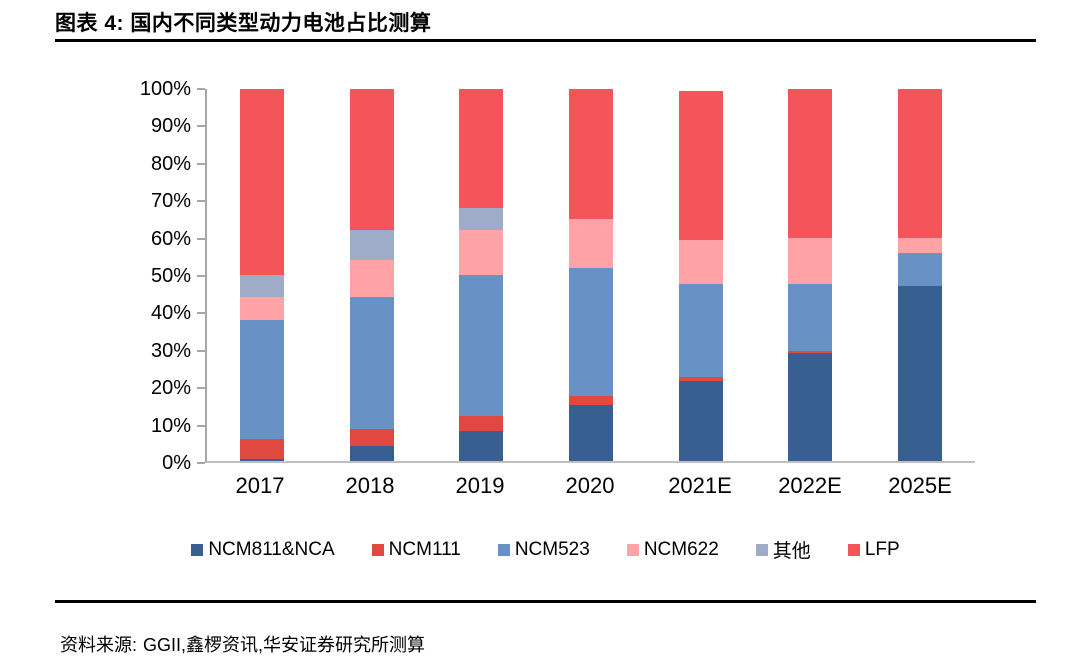 The image size is (1080, 657). Describe the element at coordinates (882, 549) in the screenshot. I see `legend-label: LFP` at that location.